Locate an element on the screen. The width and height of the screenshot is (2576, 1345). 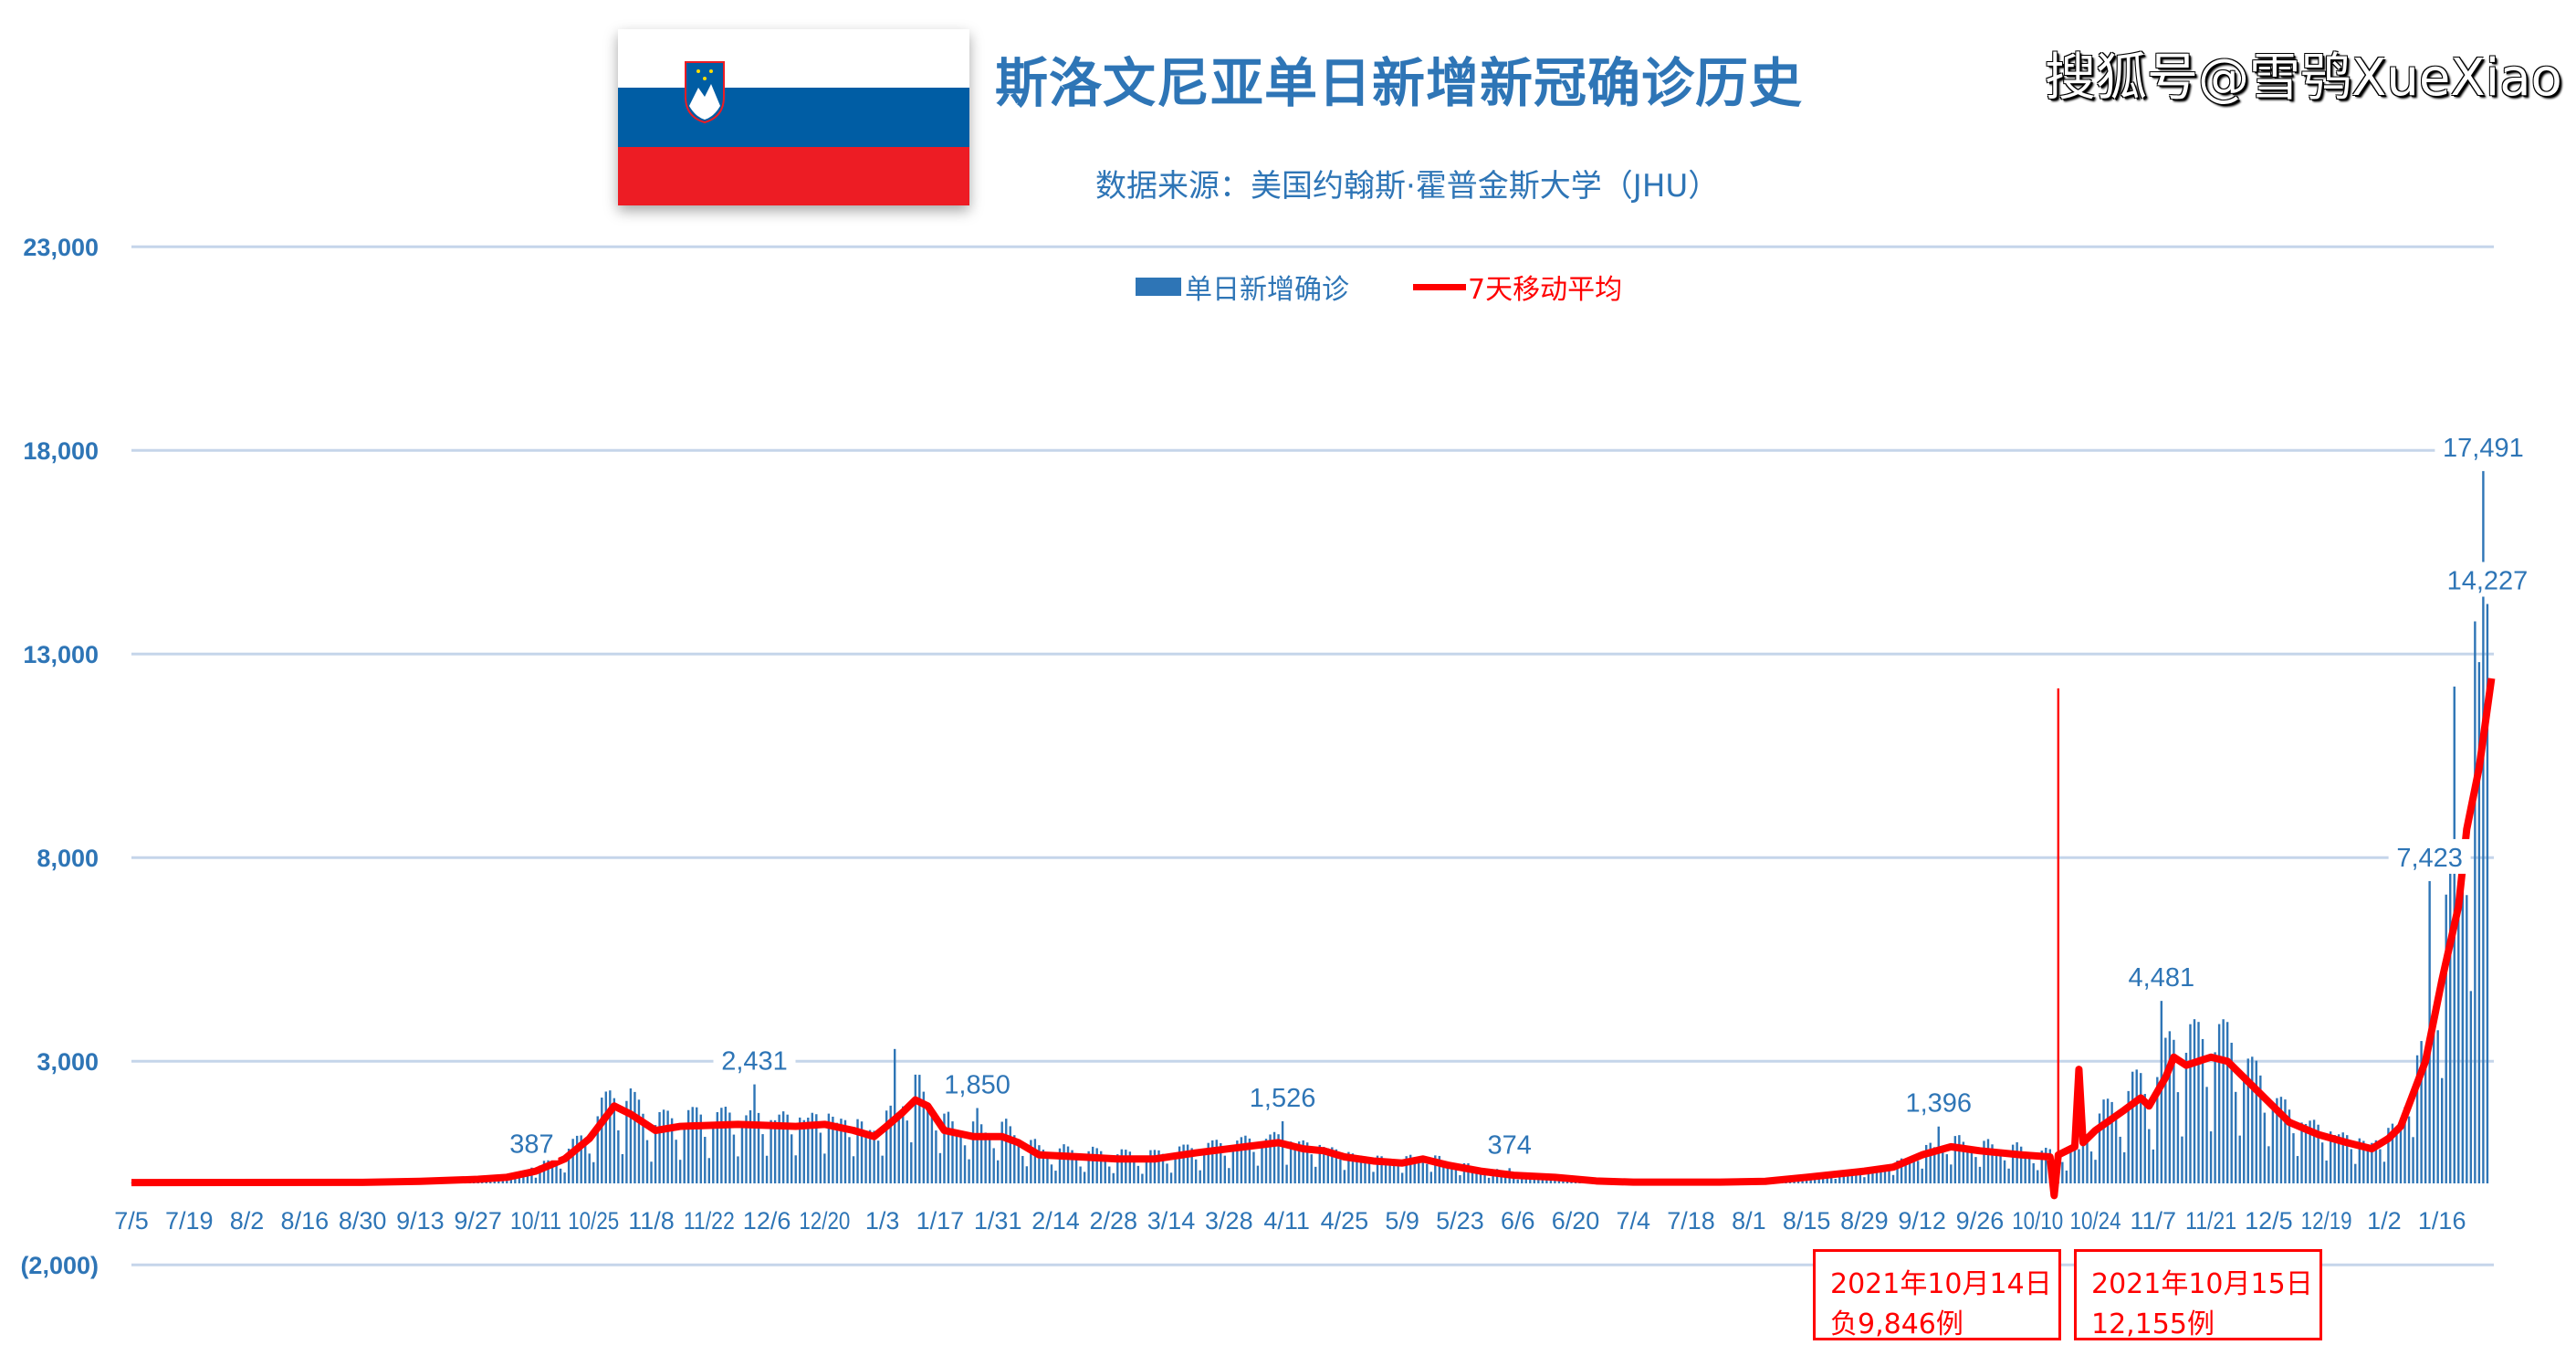
x-tick-label: 10/25 is located at coordinates (593, 1221).